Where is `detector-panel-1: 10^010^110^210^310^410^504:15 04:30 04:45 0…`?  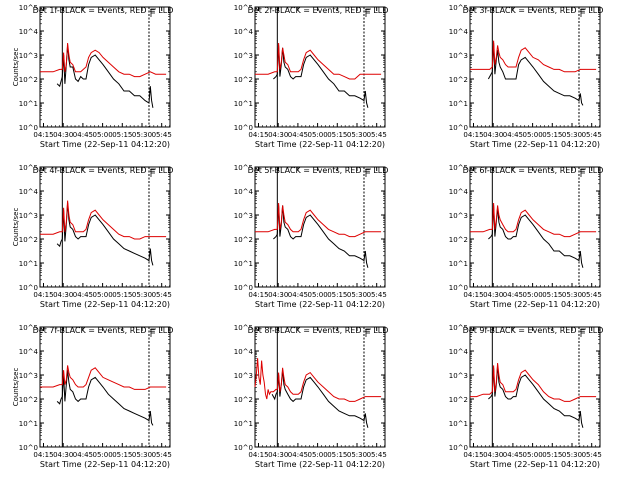
detector-panel-1: 10^010^110^210^310^410^504:15 04:30 04:45 0… is located at coordinates (92, 76).